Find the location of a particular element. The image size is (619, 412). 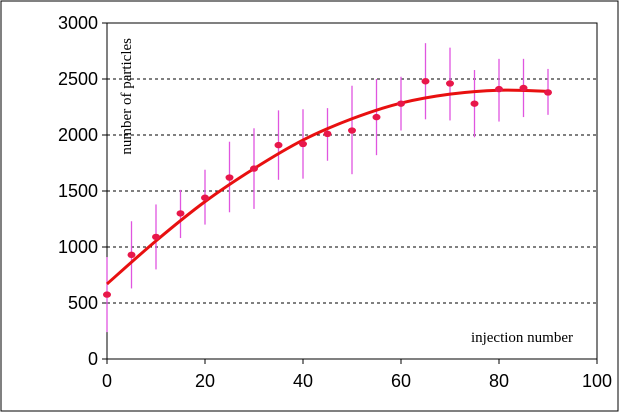

y-tick-labels: 0 500 1000 1500 2000 2500 3000 is located at coordinates (78, 191).